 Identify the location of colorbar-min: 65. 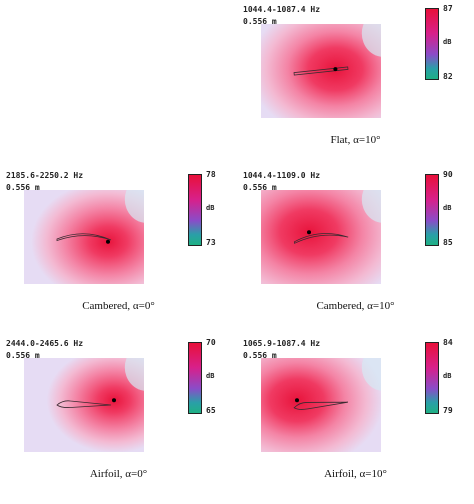
(211, 410).